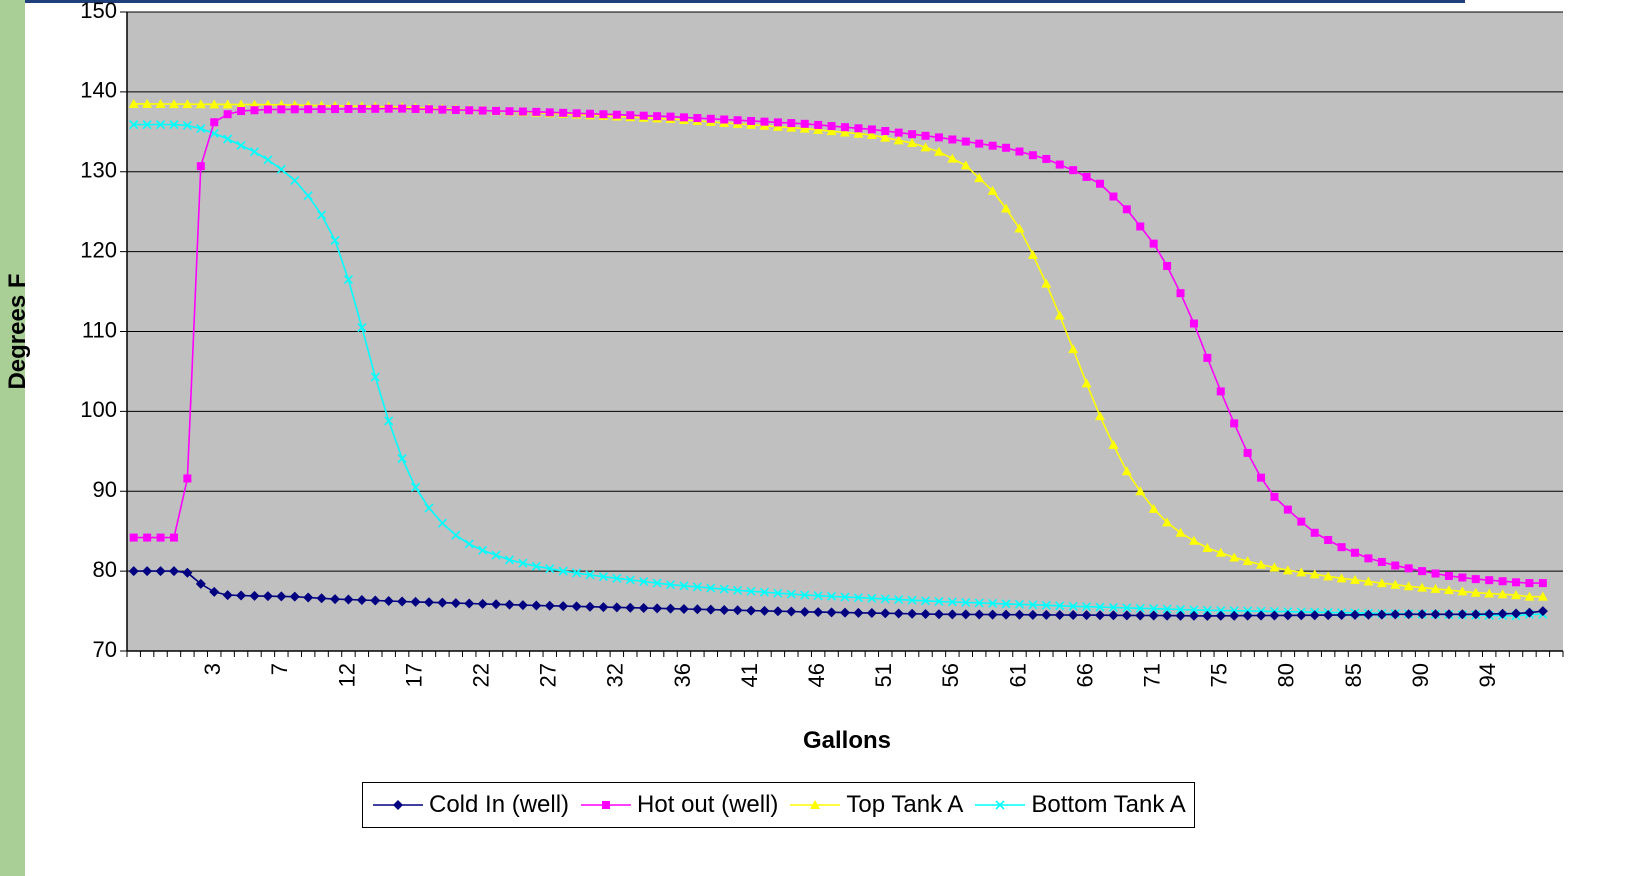 The width and height of the screenshot is (1651, 876). What do you see at coordinates (12, 438) in the screenshot?
I see `left-accent-bar` at bounding box center [12, 438].